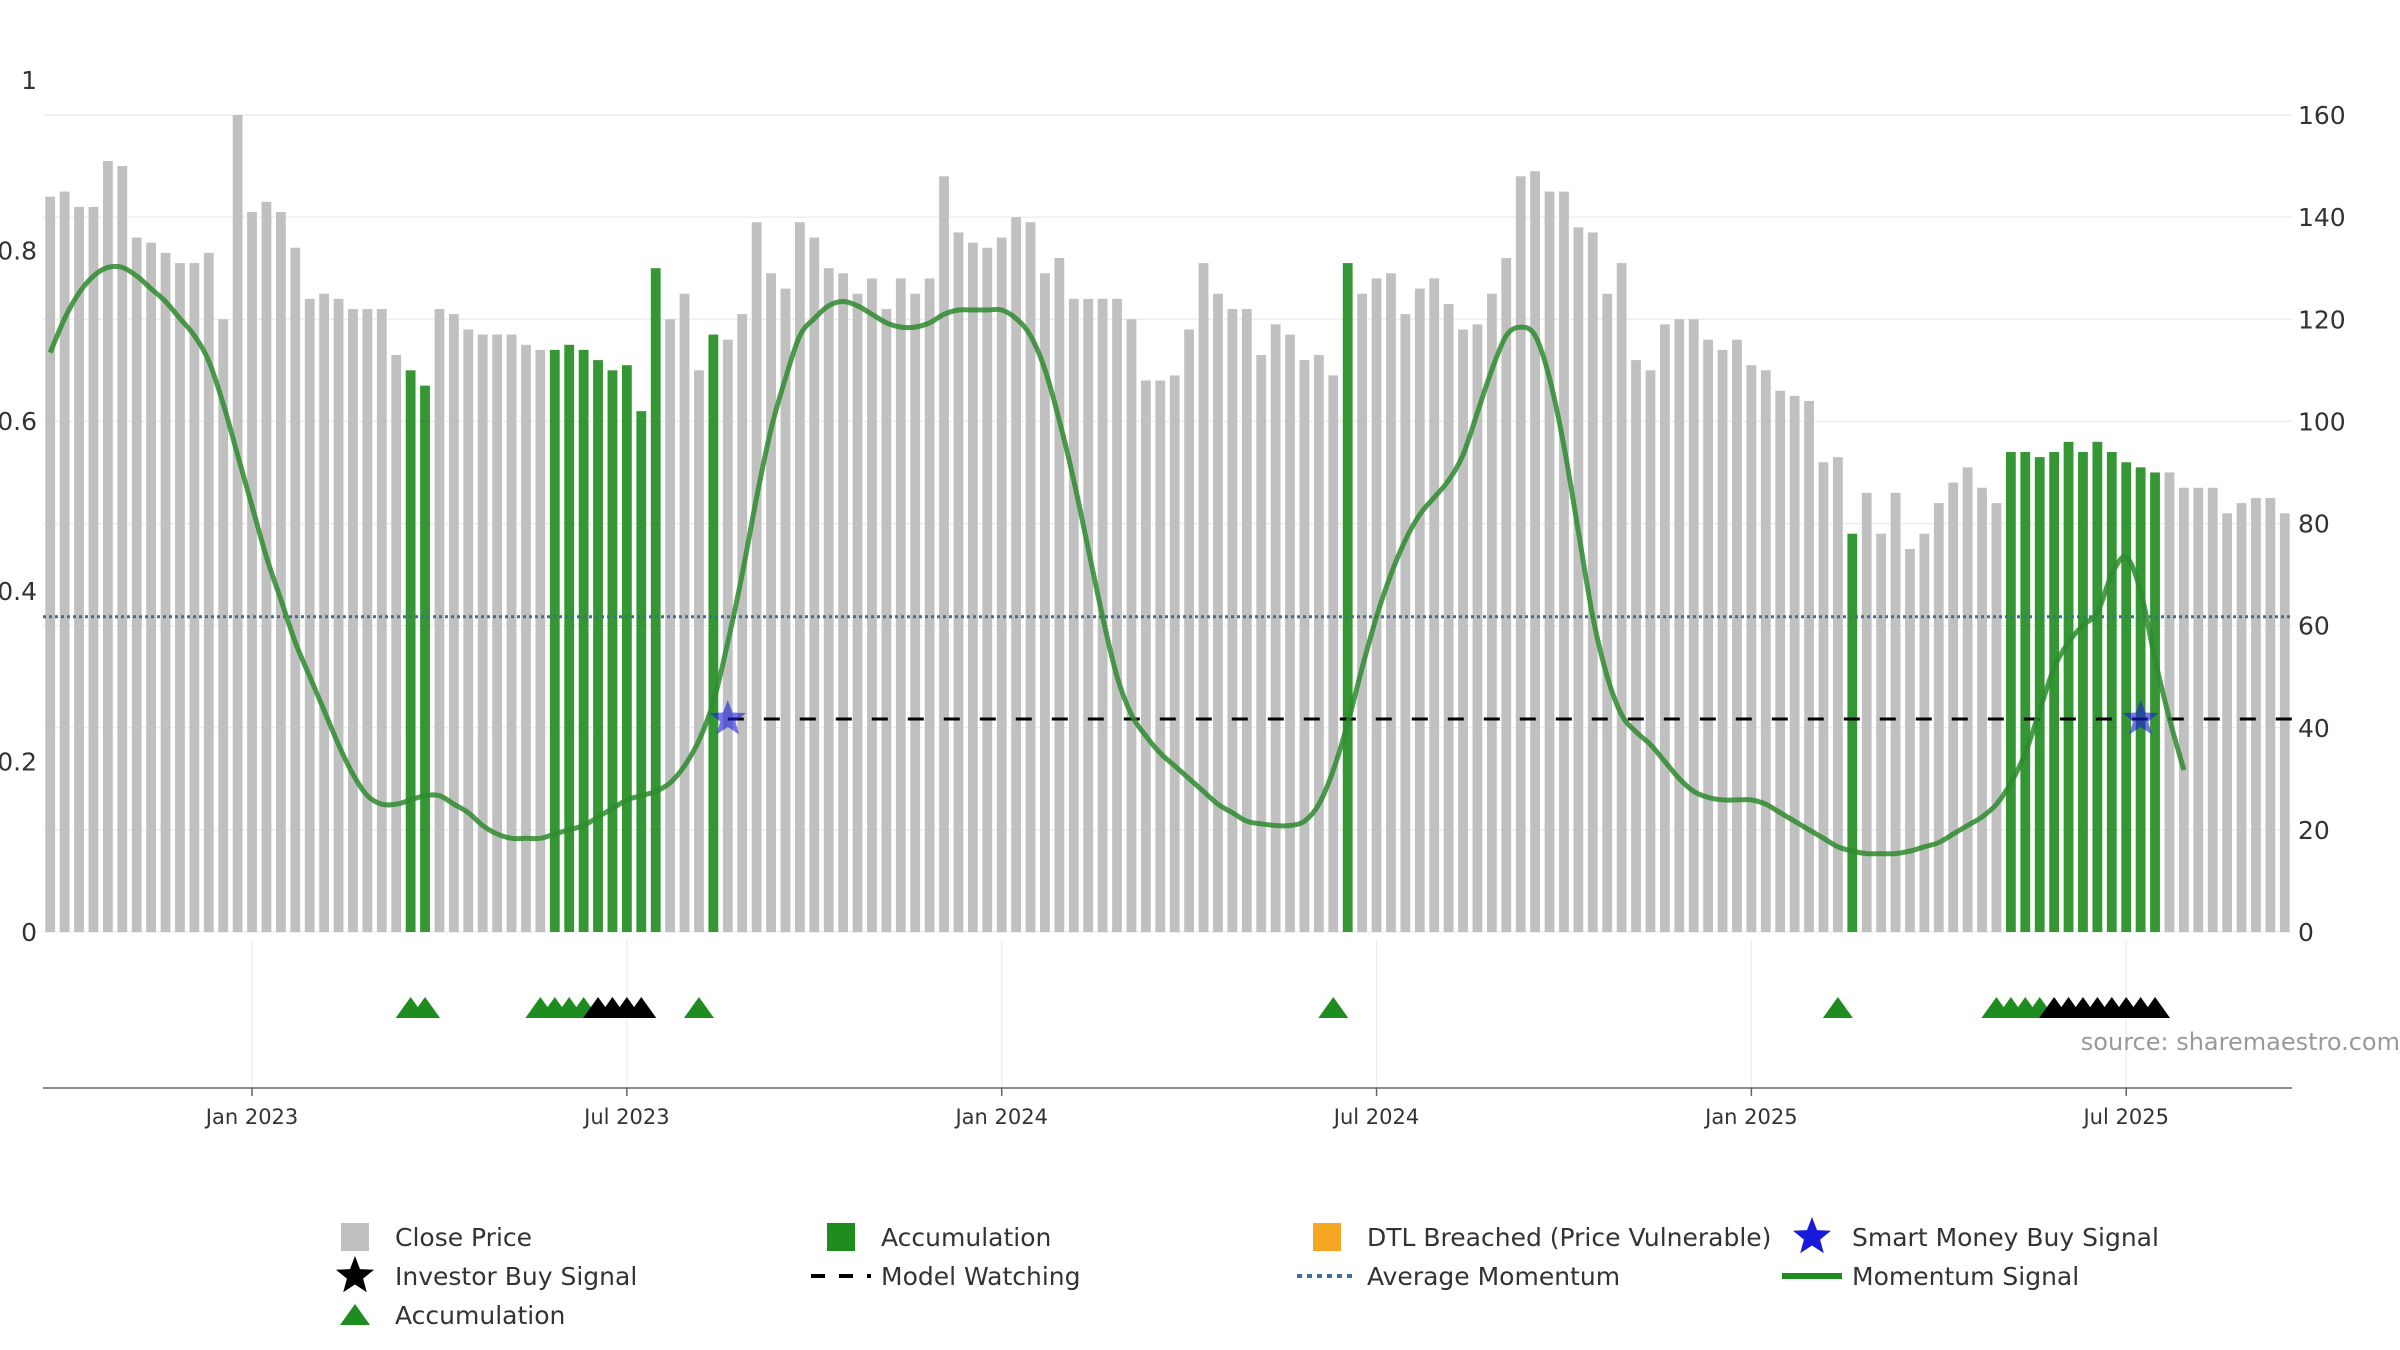 This screenshot has height=1350, width=2400. I want to click on right-tick-label: 0, so click(2306, 932).